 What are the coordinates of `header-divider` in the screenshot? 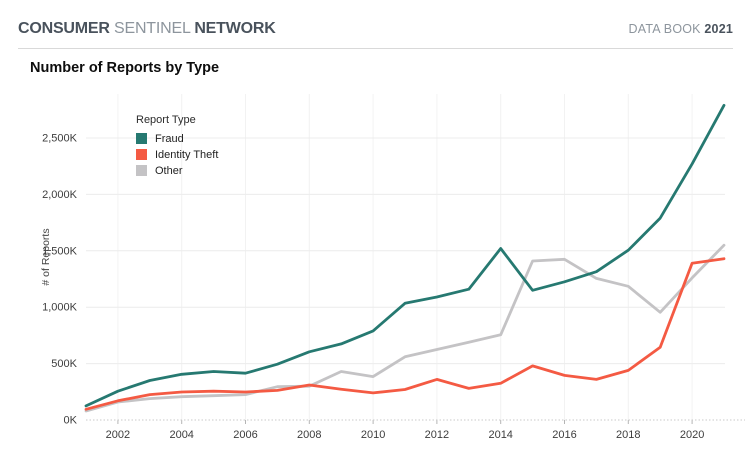 It's located at (375, 48).